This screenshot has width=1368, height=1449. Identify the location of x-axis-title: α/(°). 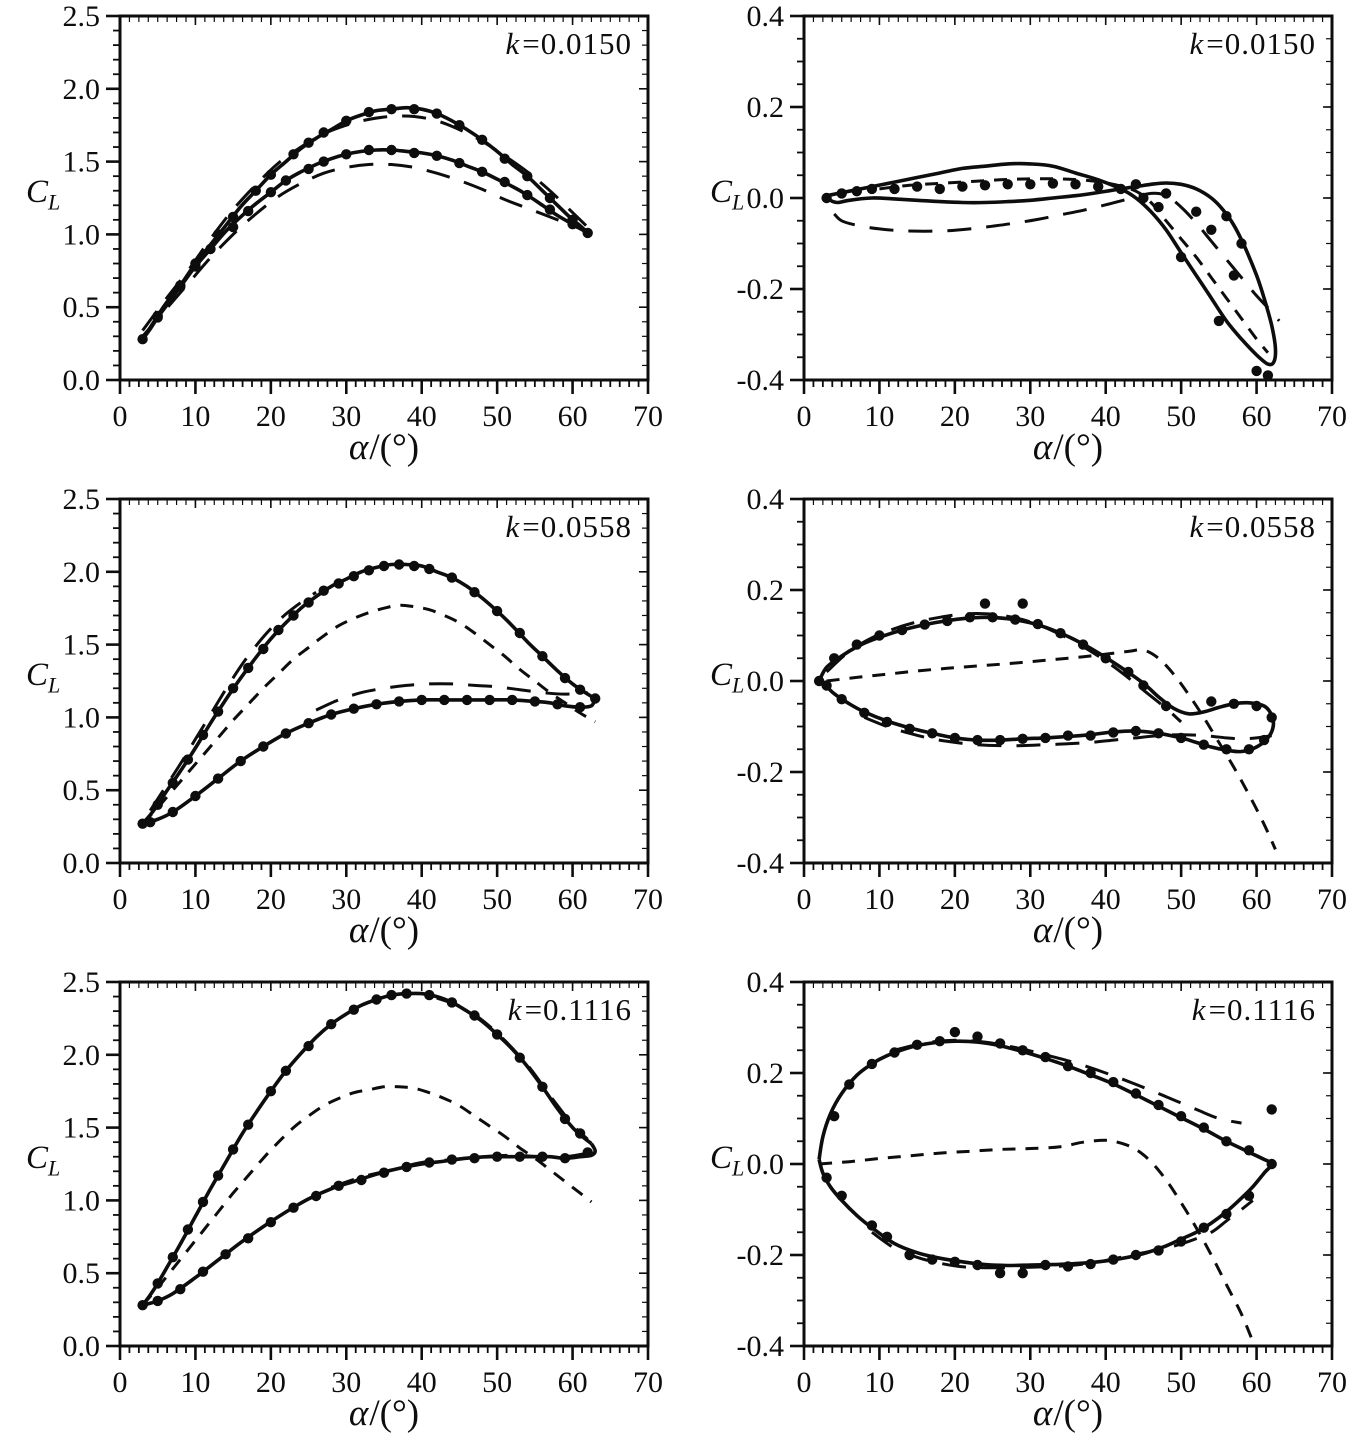
(1068, 447).